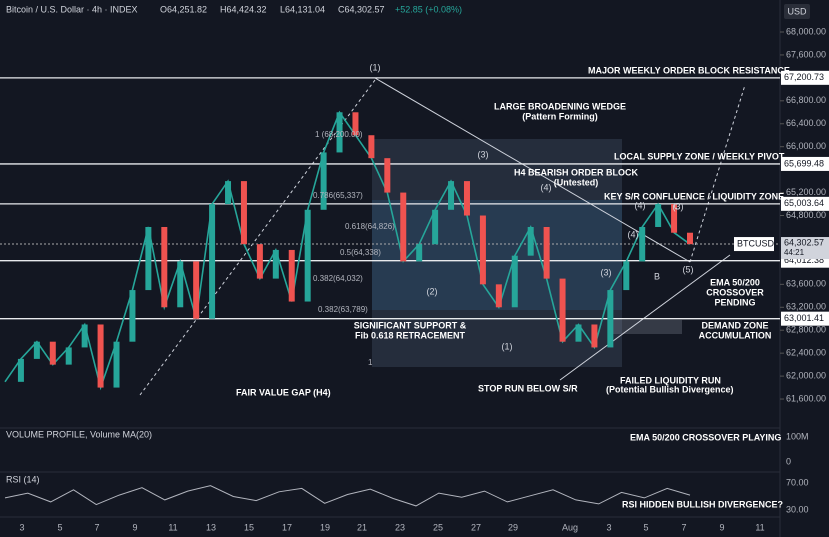  What do you see at coordinates (804, 260) in the screenshot?
I see `level-label: 64,012.38` at bounding box center [804, 260].